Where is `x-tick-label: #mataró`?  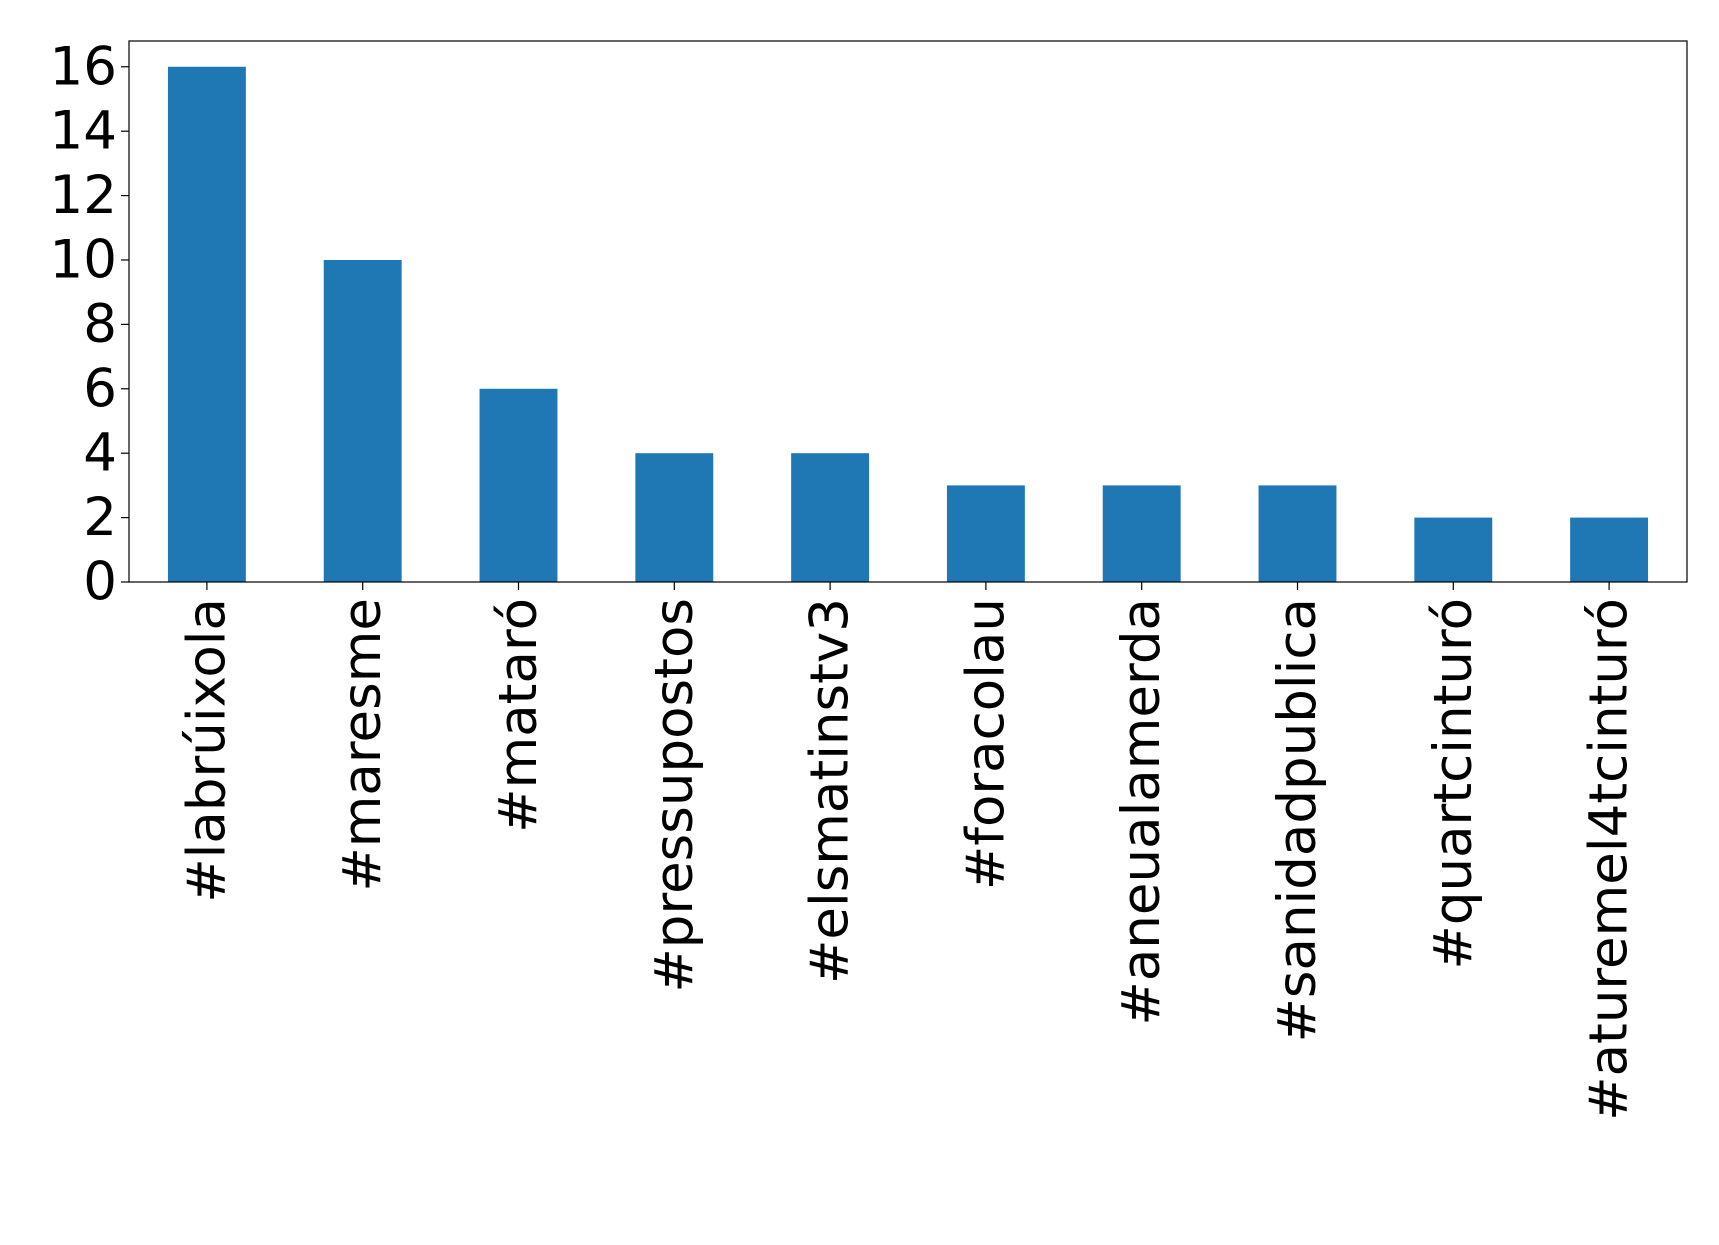 x-tick-label: #mataró is located at coordinates (518, 715).